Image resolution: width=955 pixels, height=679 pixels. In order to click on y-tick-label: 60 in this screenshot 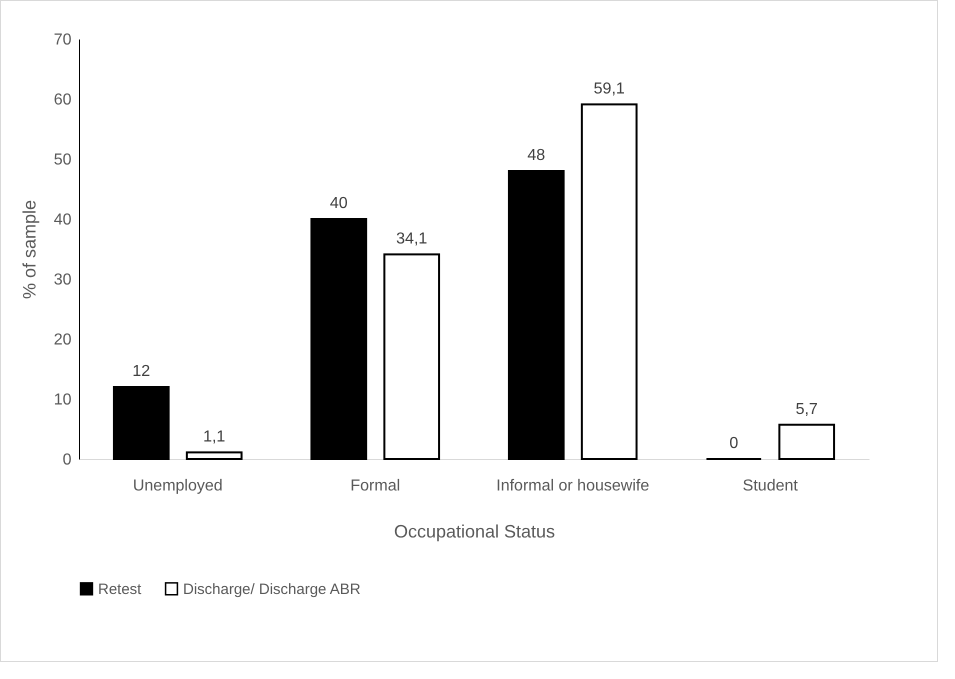, I will do `click(63, 100)`.